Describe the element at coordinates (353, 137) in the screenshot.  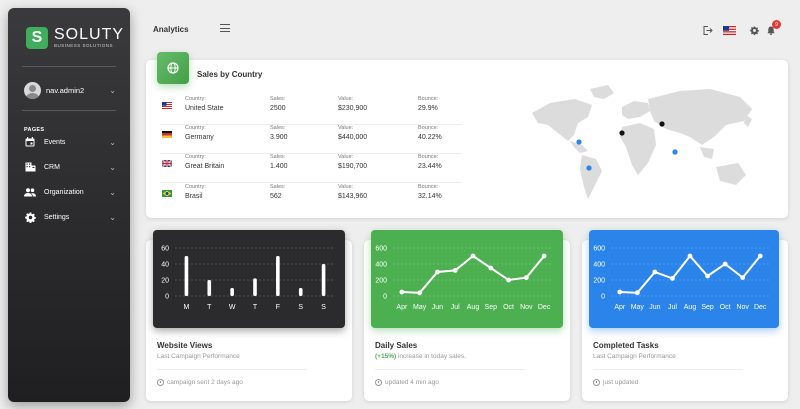
I see `value-value: $440,000` at that location.